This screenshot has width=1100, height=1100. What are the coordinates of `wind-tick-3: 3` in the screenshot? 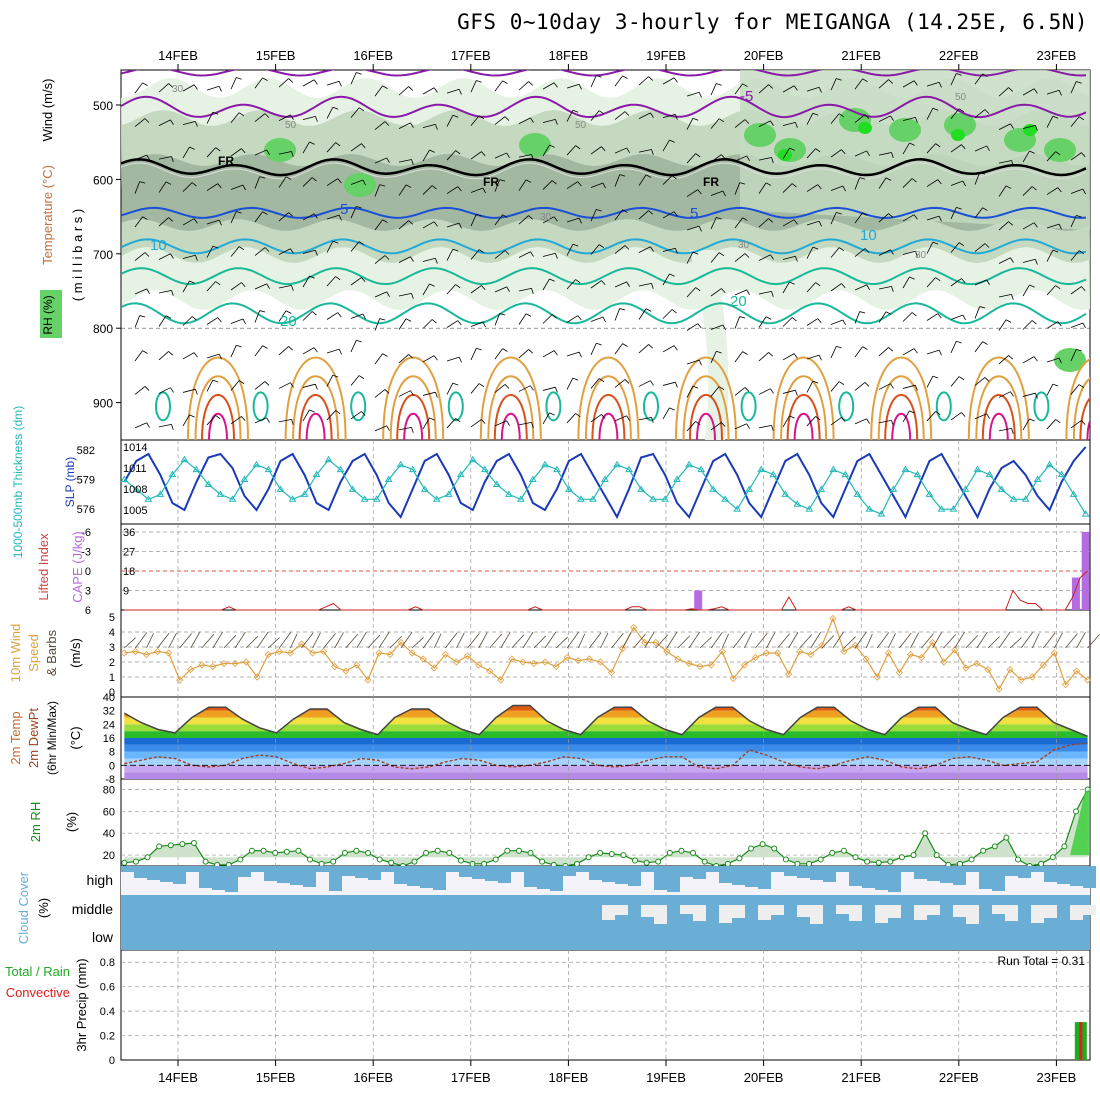 It's located at (112, 648).